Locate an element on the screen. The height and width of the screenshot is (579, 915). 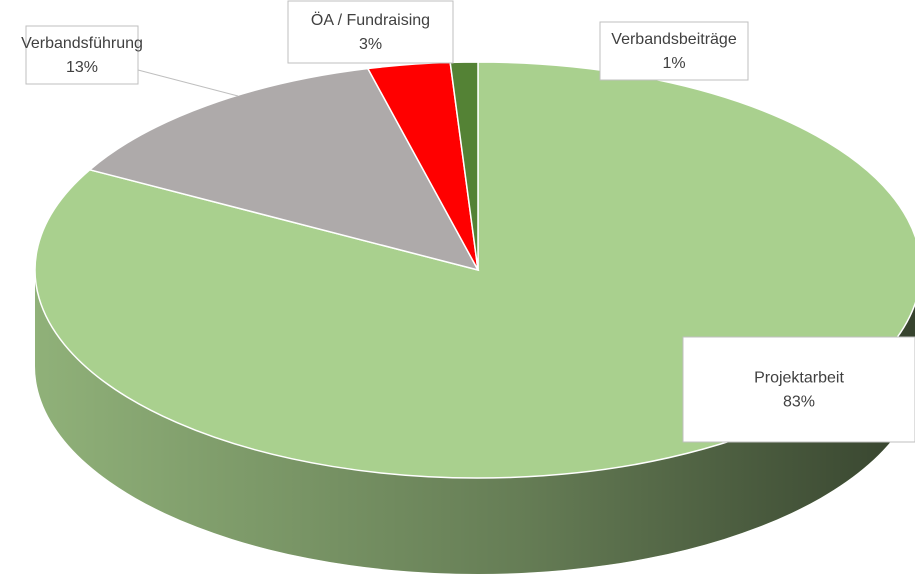
slice-label: Verbandsbeiträge is located at coordinates (674, 39).